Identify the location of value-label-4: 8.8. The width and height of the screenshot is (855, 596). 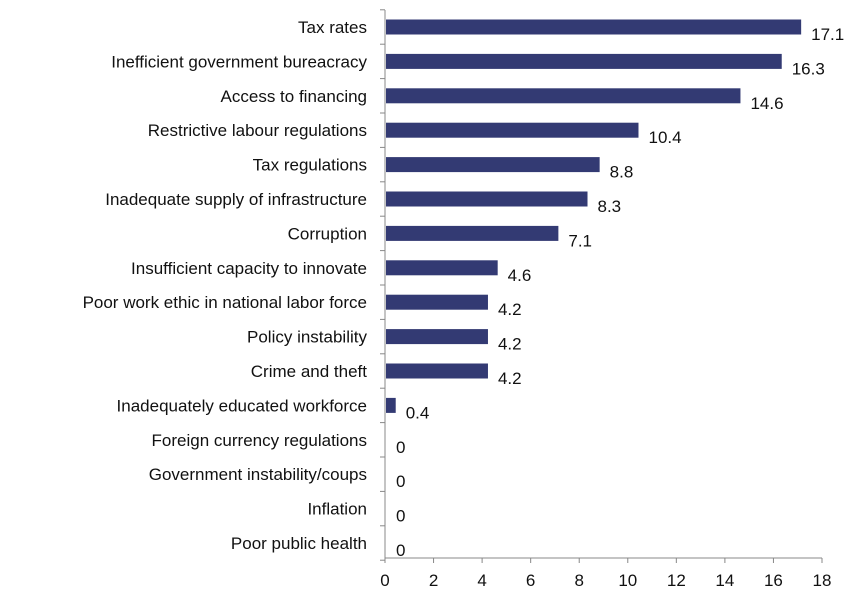
(622, 172).